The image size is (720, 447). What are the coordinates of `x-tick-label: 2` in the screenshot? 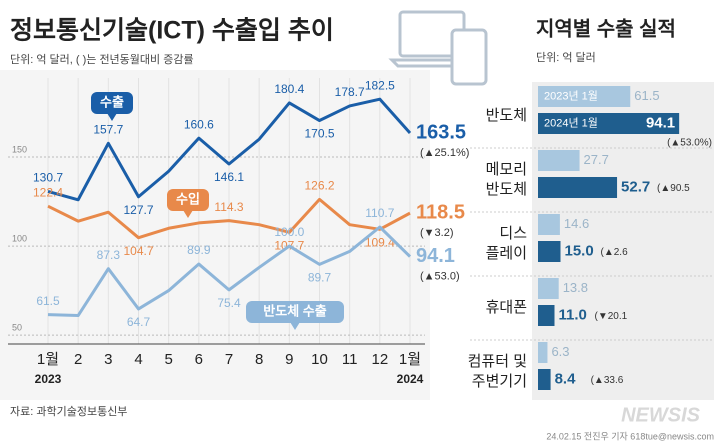 It's located at (78, 359).